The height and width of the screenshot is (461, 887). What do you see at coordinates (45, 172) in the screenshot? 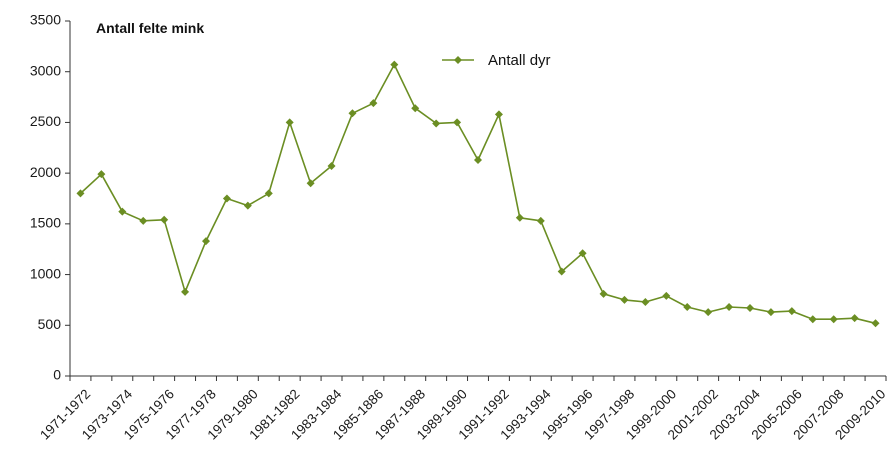
I see `y-tick-label: 2000` at bounding box center [45, 172].